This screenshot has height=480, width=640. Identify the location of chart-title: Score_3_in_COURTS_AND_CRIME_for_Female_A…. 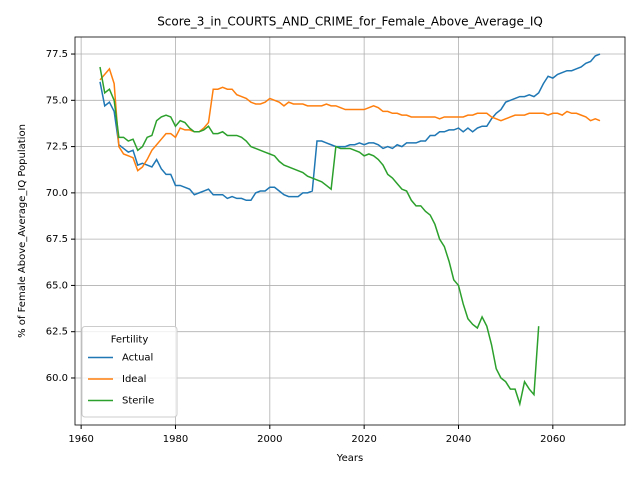
(350, 22).